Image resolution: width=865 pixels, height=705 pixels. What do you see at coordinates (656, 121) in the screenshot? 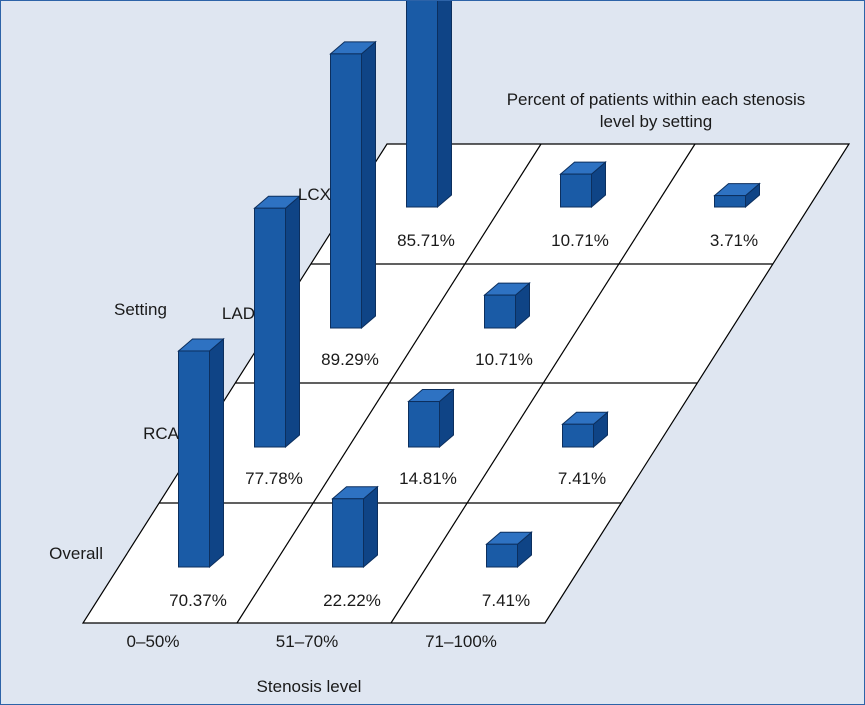
I see `chart-title-line-2: level by setting` at bounding box center [656, 121].